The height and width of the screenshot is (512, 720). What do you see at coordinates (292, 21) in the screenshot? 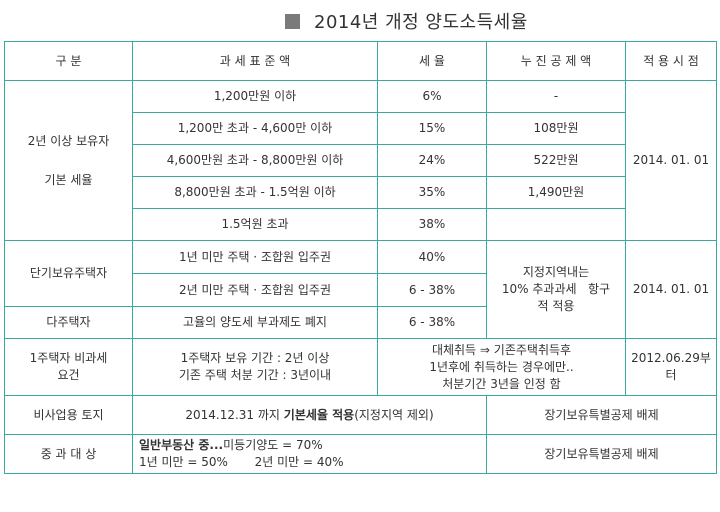
I see `square-bullet-icon` at bounding box center [292, 21].